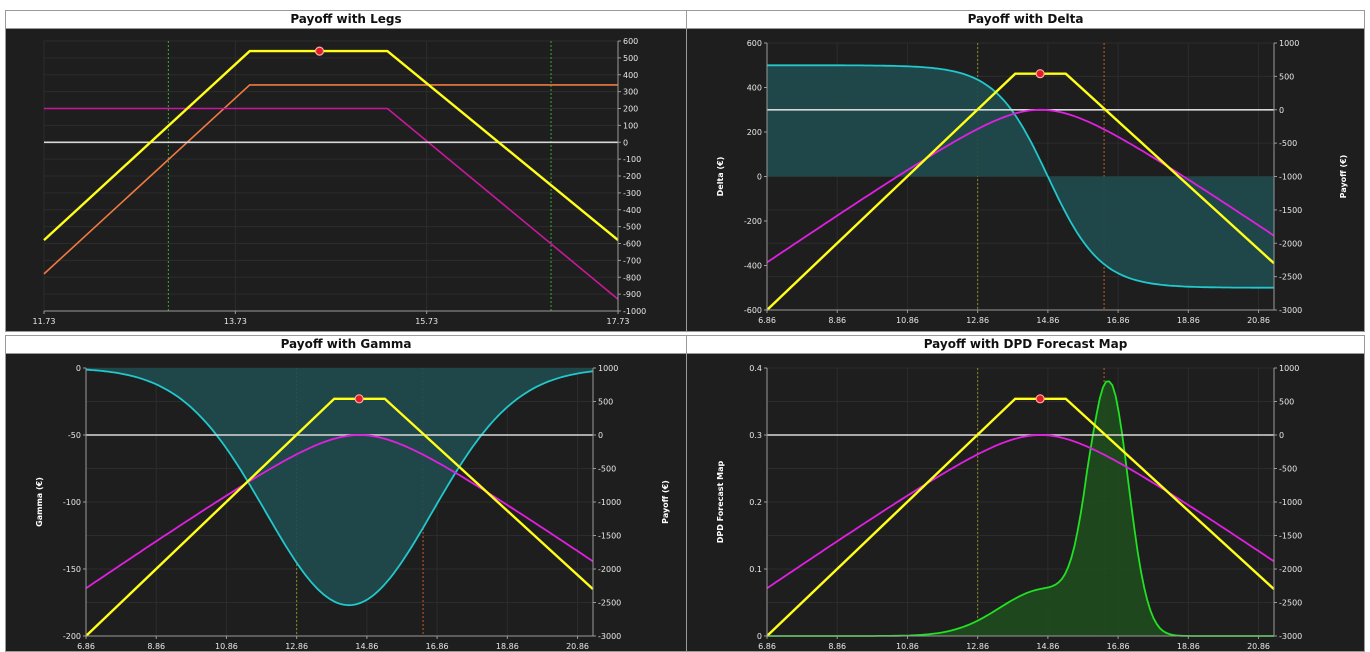 The image size is (1370, 652). What do you see at coordinates (632, 294) in the screenshot?
I see `y-right-tick-label: -900` at bounding box center [632, 294].